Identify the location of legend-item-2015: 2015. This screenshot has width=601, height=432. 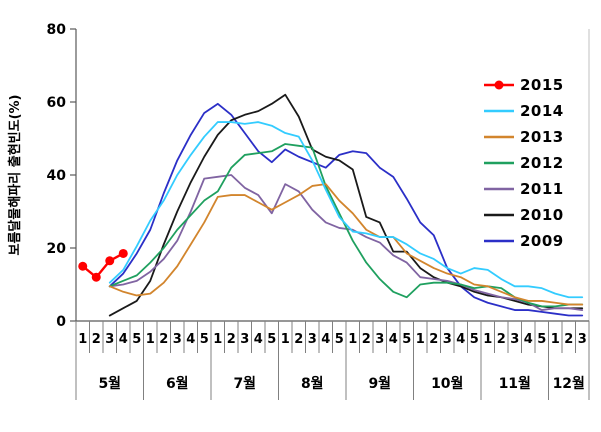
(524, 85).